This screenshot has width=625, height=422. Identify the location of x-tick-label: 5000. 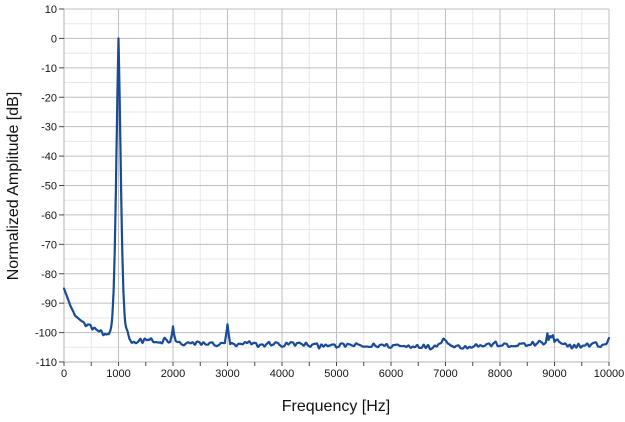
(336, 374).